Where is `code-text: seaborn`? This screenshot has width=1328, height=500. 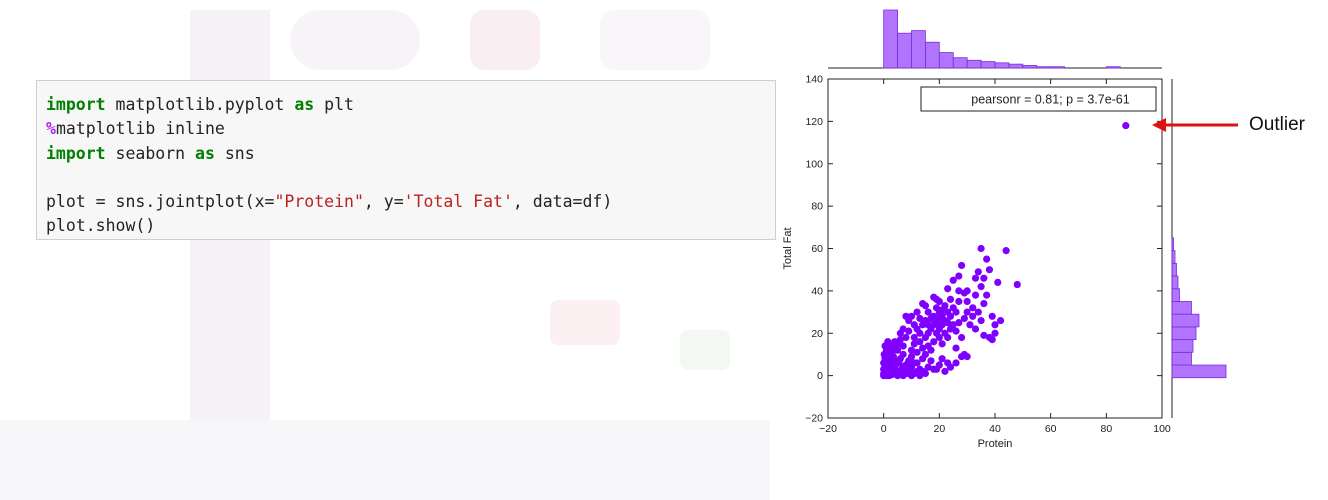 code-text: seaborn is located at coordinates (150, 153).